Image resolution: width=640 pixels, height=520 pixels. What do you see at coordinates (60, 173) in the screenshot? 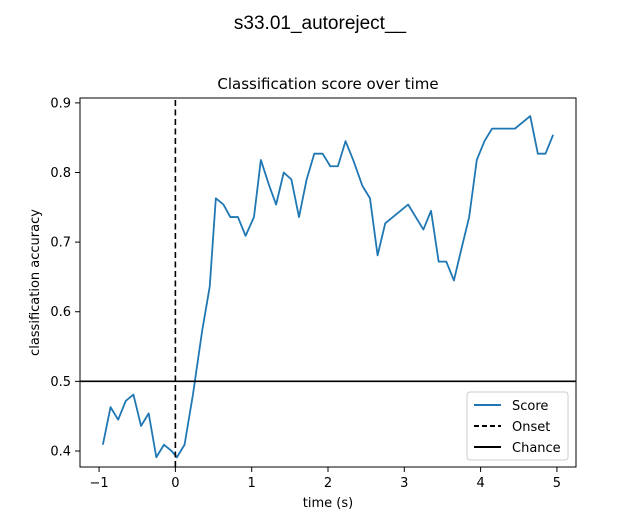
I see `y-tick-label: 0.8` at bounding box center [60, 173].